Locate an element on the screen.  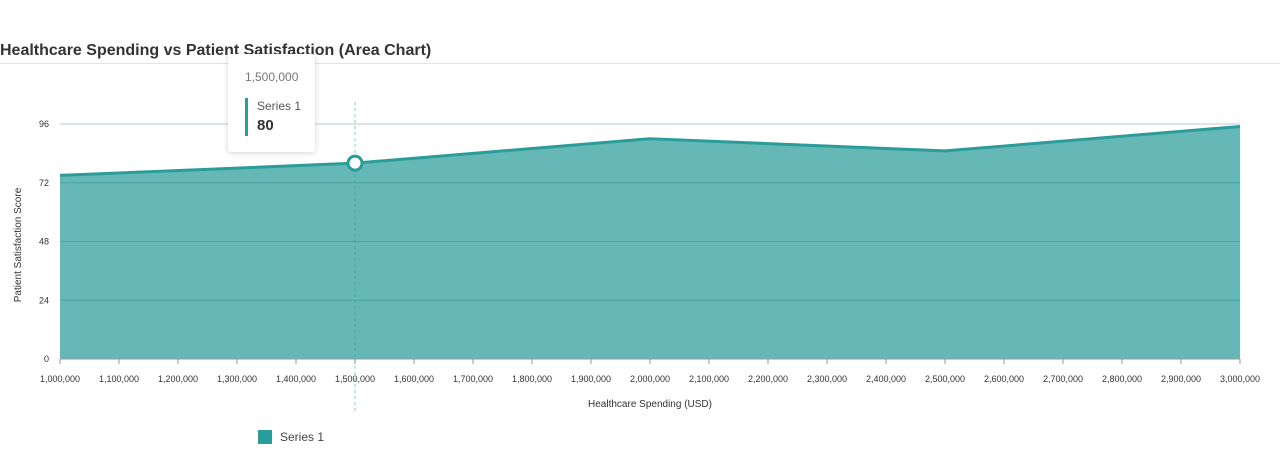
hover-point is located at coordinates (355, 163).